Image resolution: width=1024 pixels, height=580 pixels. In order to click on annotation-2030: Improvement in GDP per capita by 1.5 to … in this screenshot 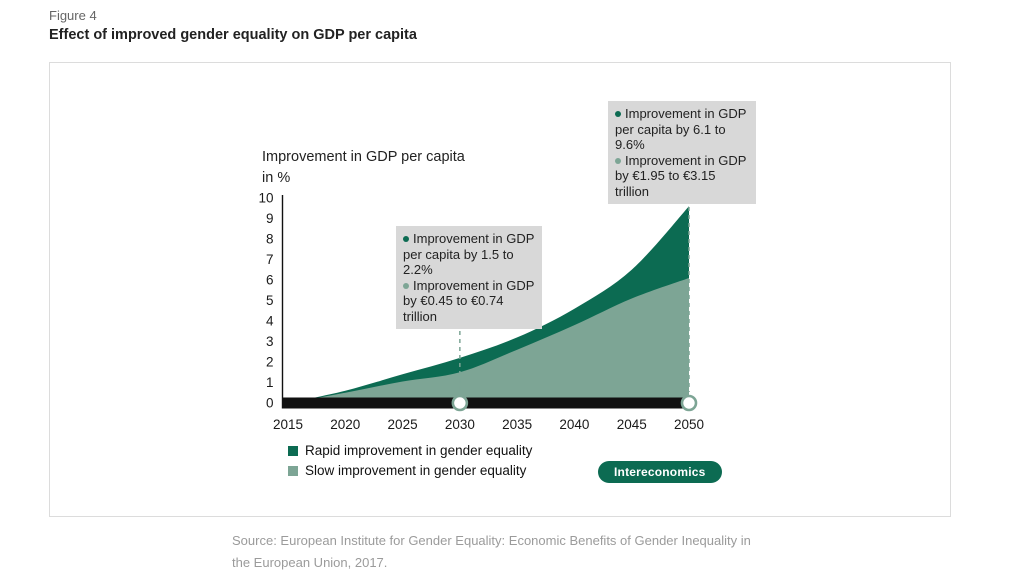, I will do `click(469, 277)`.